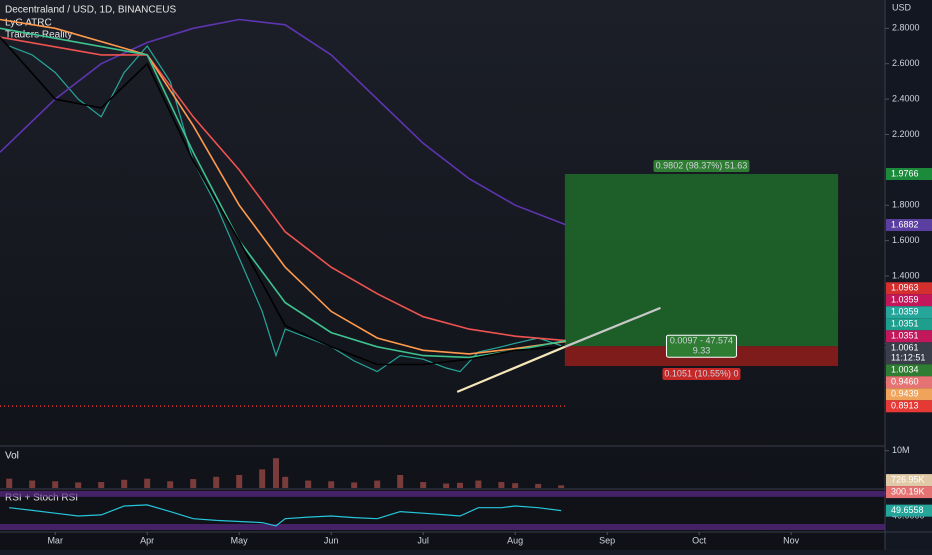 This screenshot has width=932, height=555. I want to click on price-tag-label: 49.6558, so click(907, 510).